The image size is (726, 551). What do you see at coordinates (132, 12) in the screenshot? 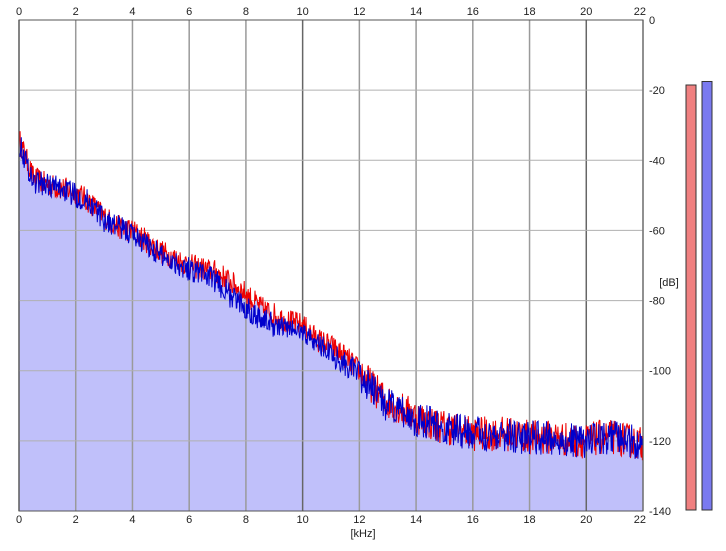
I see `x-tick-label-top: 4` at bounding box center [132, 12].